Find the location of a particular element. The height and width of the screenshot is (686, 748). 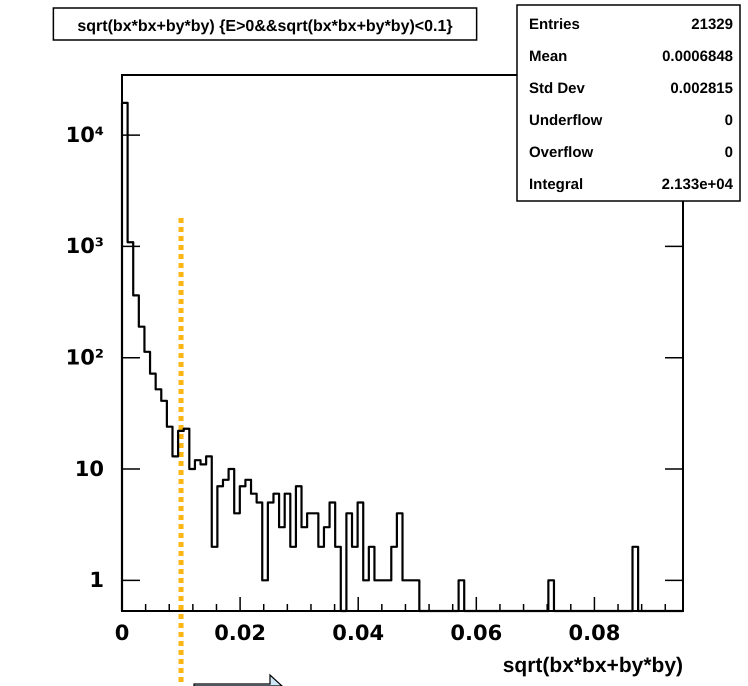

annotation: 2.133e+04 is located at coordinates (698, 184).